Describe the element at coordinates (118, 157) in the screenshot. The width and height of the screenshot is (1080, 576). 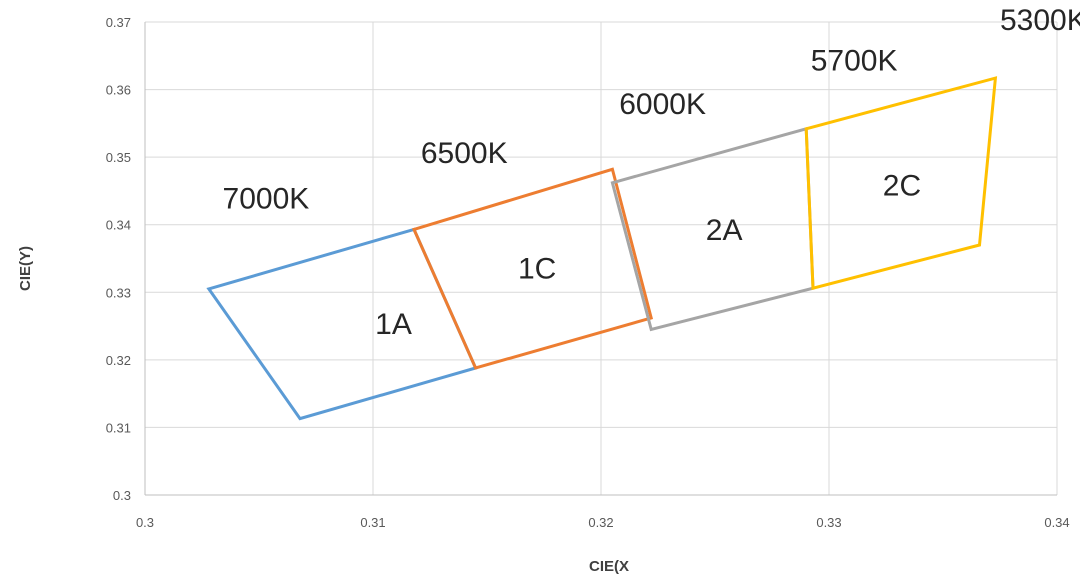
I see `y-tick-label: 0.35` at that location.